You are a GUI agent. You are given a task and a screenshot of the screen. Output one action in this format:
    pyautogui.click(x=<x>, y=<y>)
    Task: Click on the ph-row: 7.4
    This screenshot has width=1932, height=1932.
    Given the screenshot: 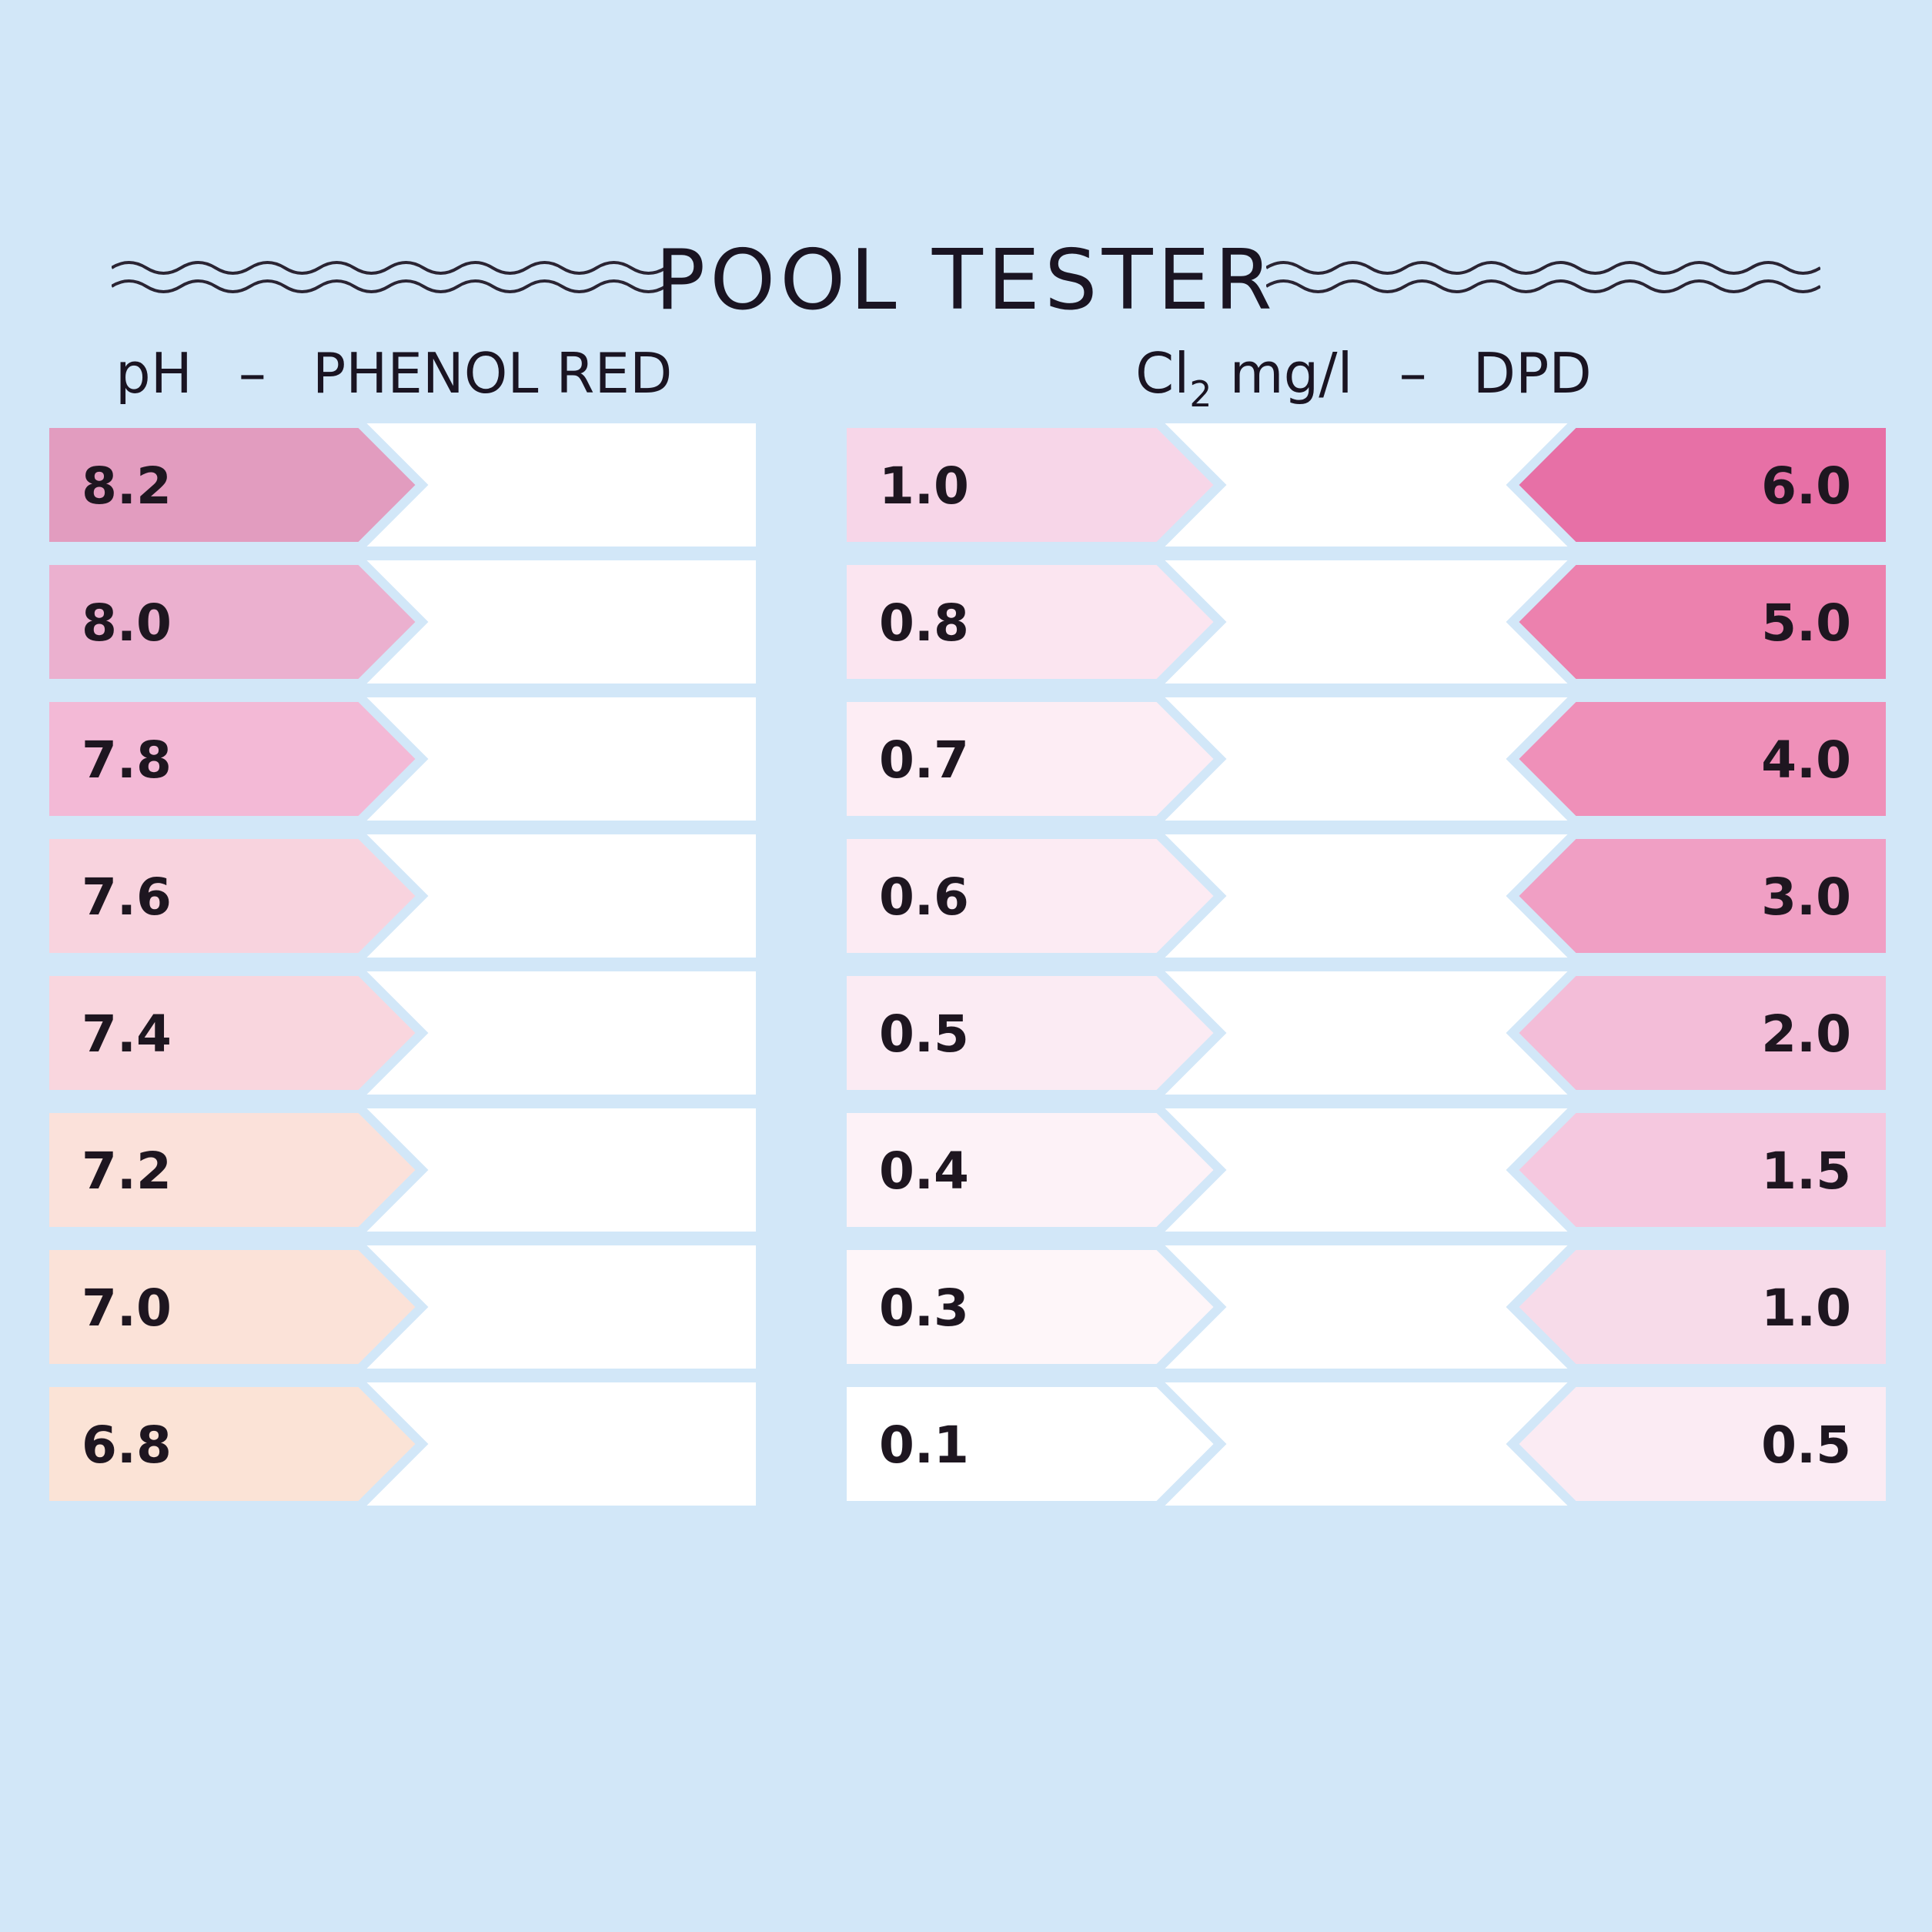 What is the action you would take?
    pyautogui.click(x=398, y=1033)
    